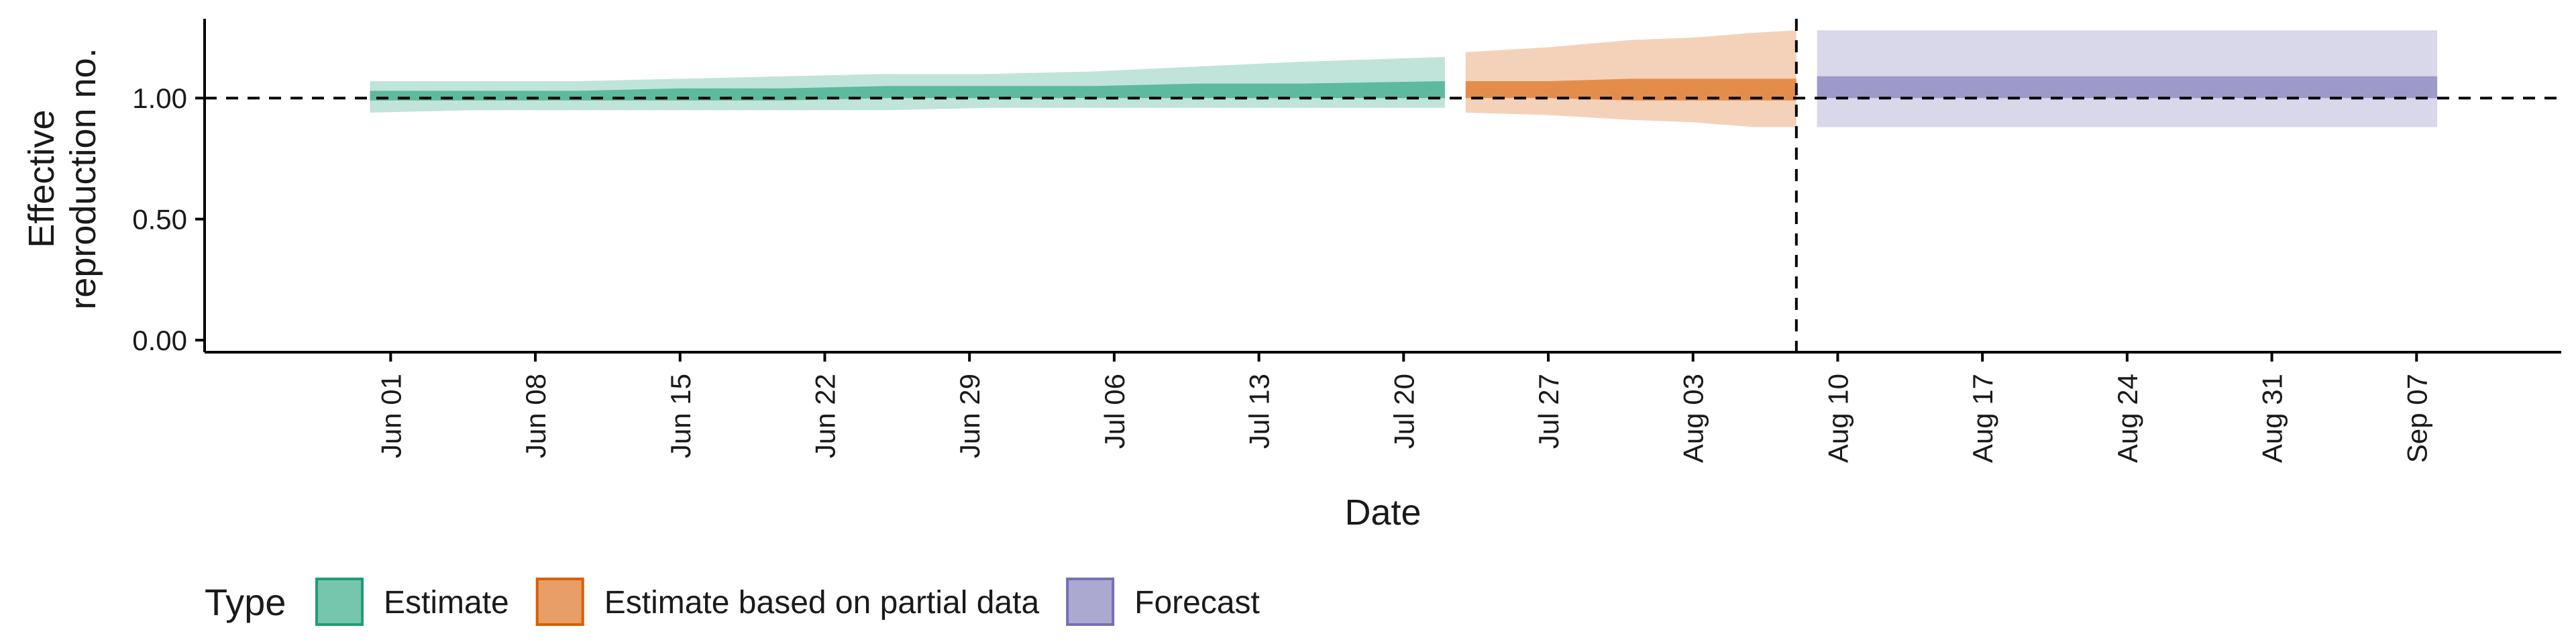 Image resolution: width=2576 pixels, height=644 pixels. Describe the element at coordinates (825, 416) in the screenshot. I see `x-tick-label: Jun 22` at that location.